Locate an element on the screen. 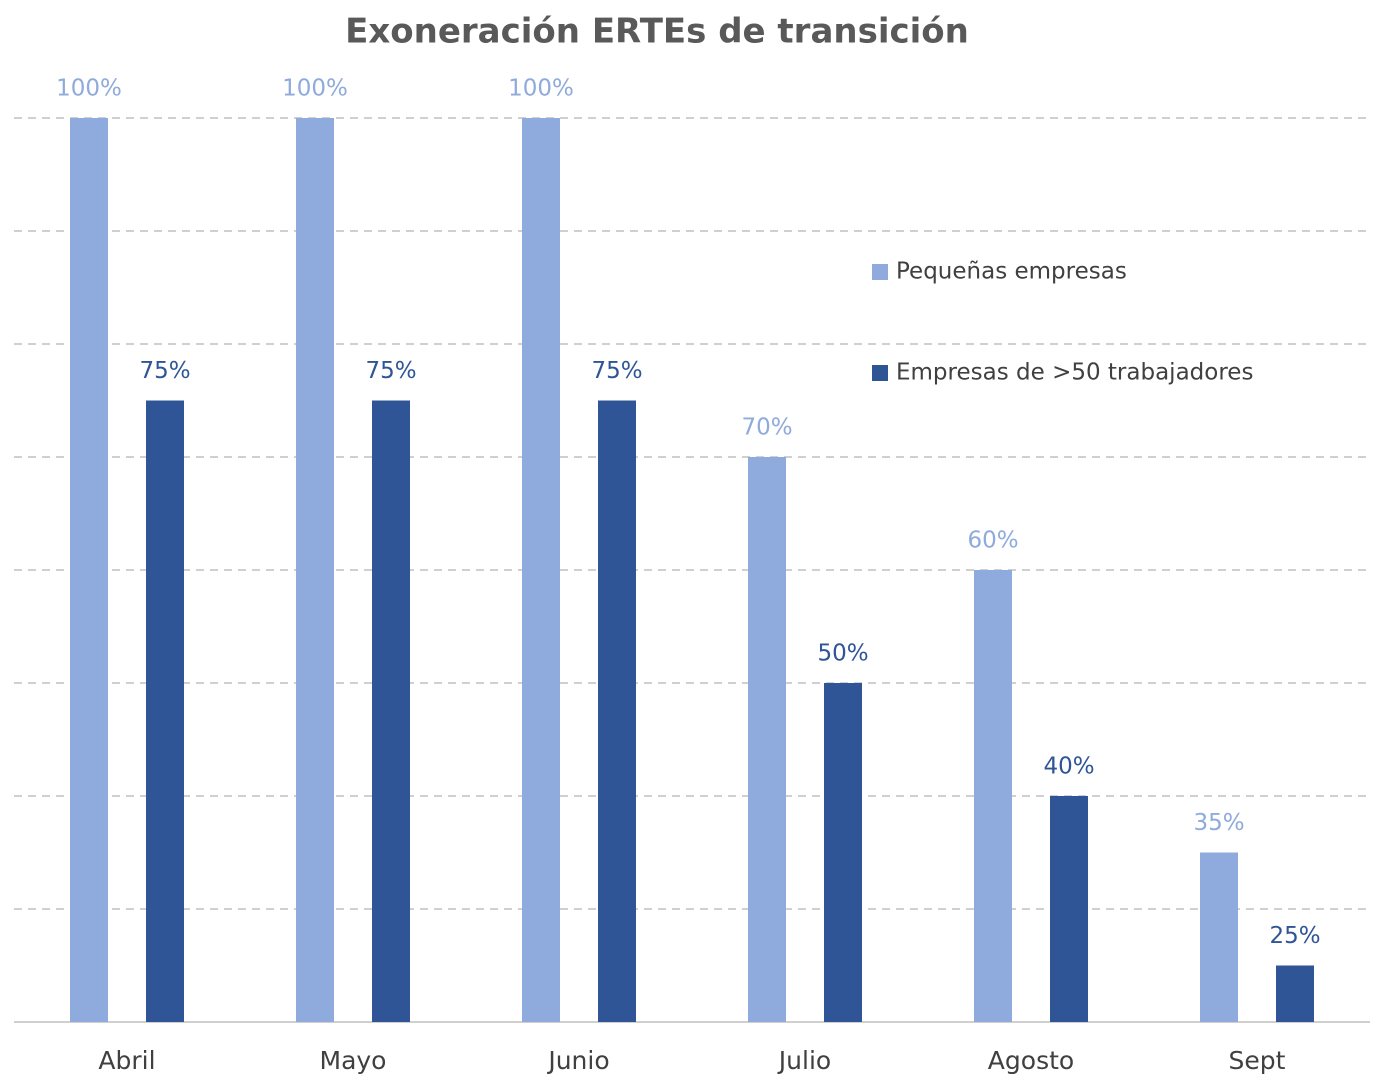  x-tick-label: Julio is located at coordinates (804, 1060).